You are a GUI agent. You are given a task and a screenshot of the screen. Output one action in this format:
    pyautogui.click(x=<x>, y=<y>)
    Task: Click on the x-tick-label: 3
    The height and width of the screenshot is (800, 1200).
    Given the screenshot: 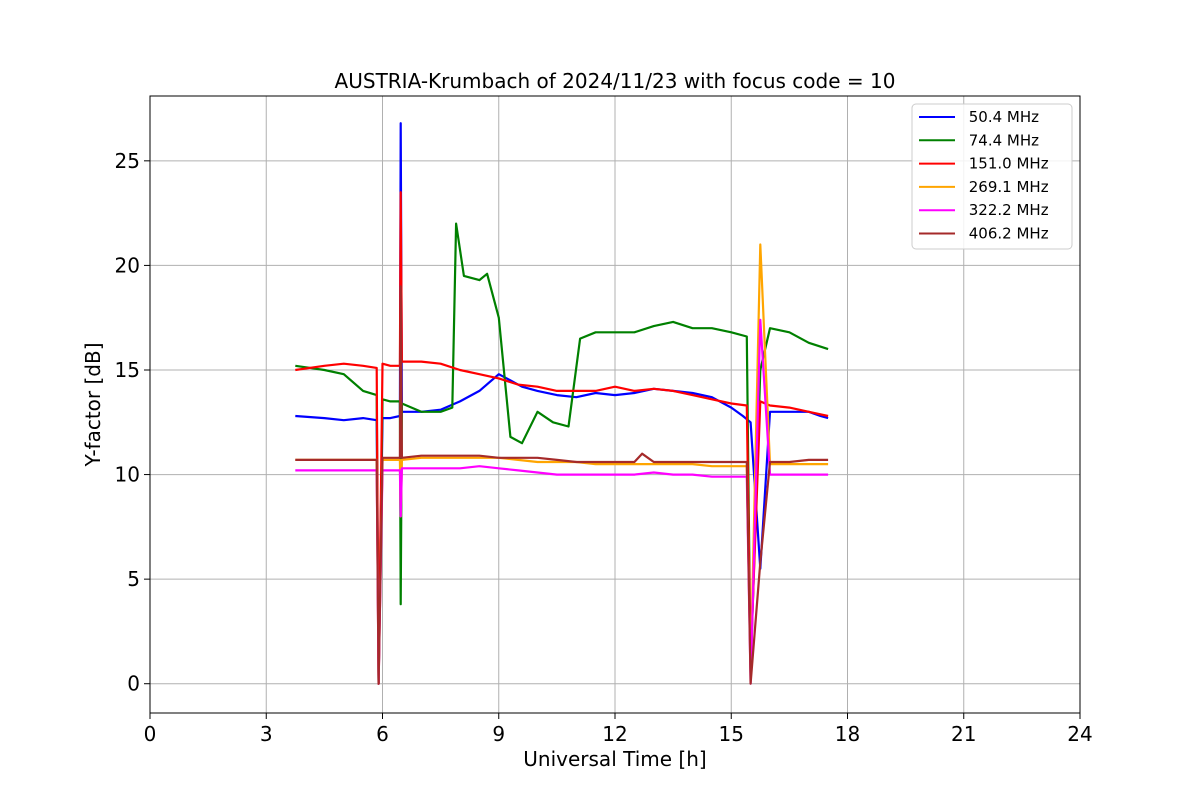 What is the action you would take?
    pyautogui.click(x=266, y=734)
    